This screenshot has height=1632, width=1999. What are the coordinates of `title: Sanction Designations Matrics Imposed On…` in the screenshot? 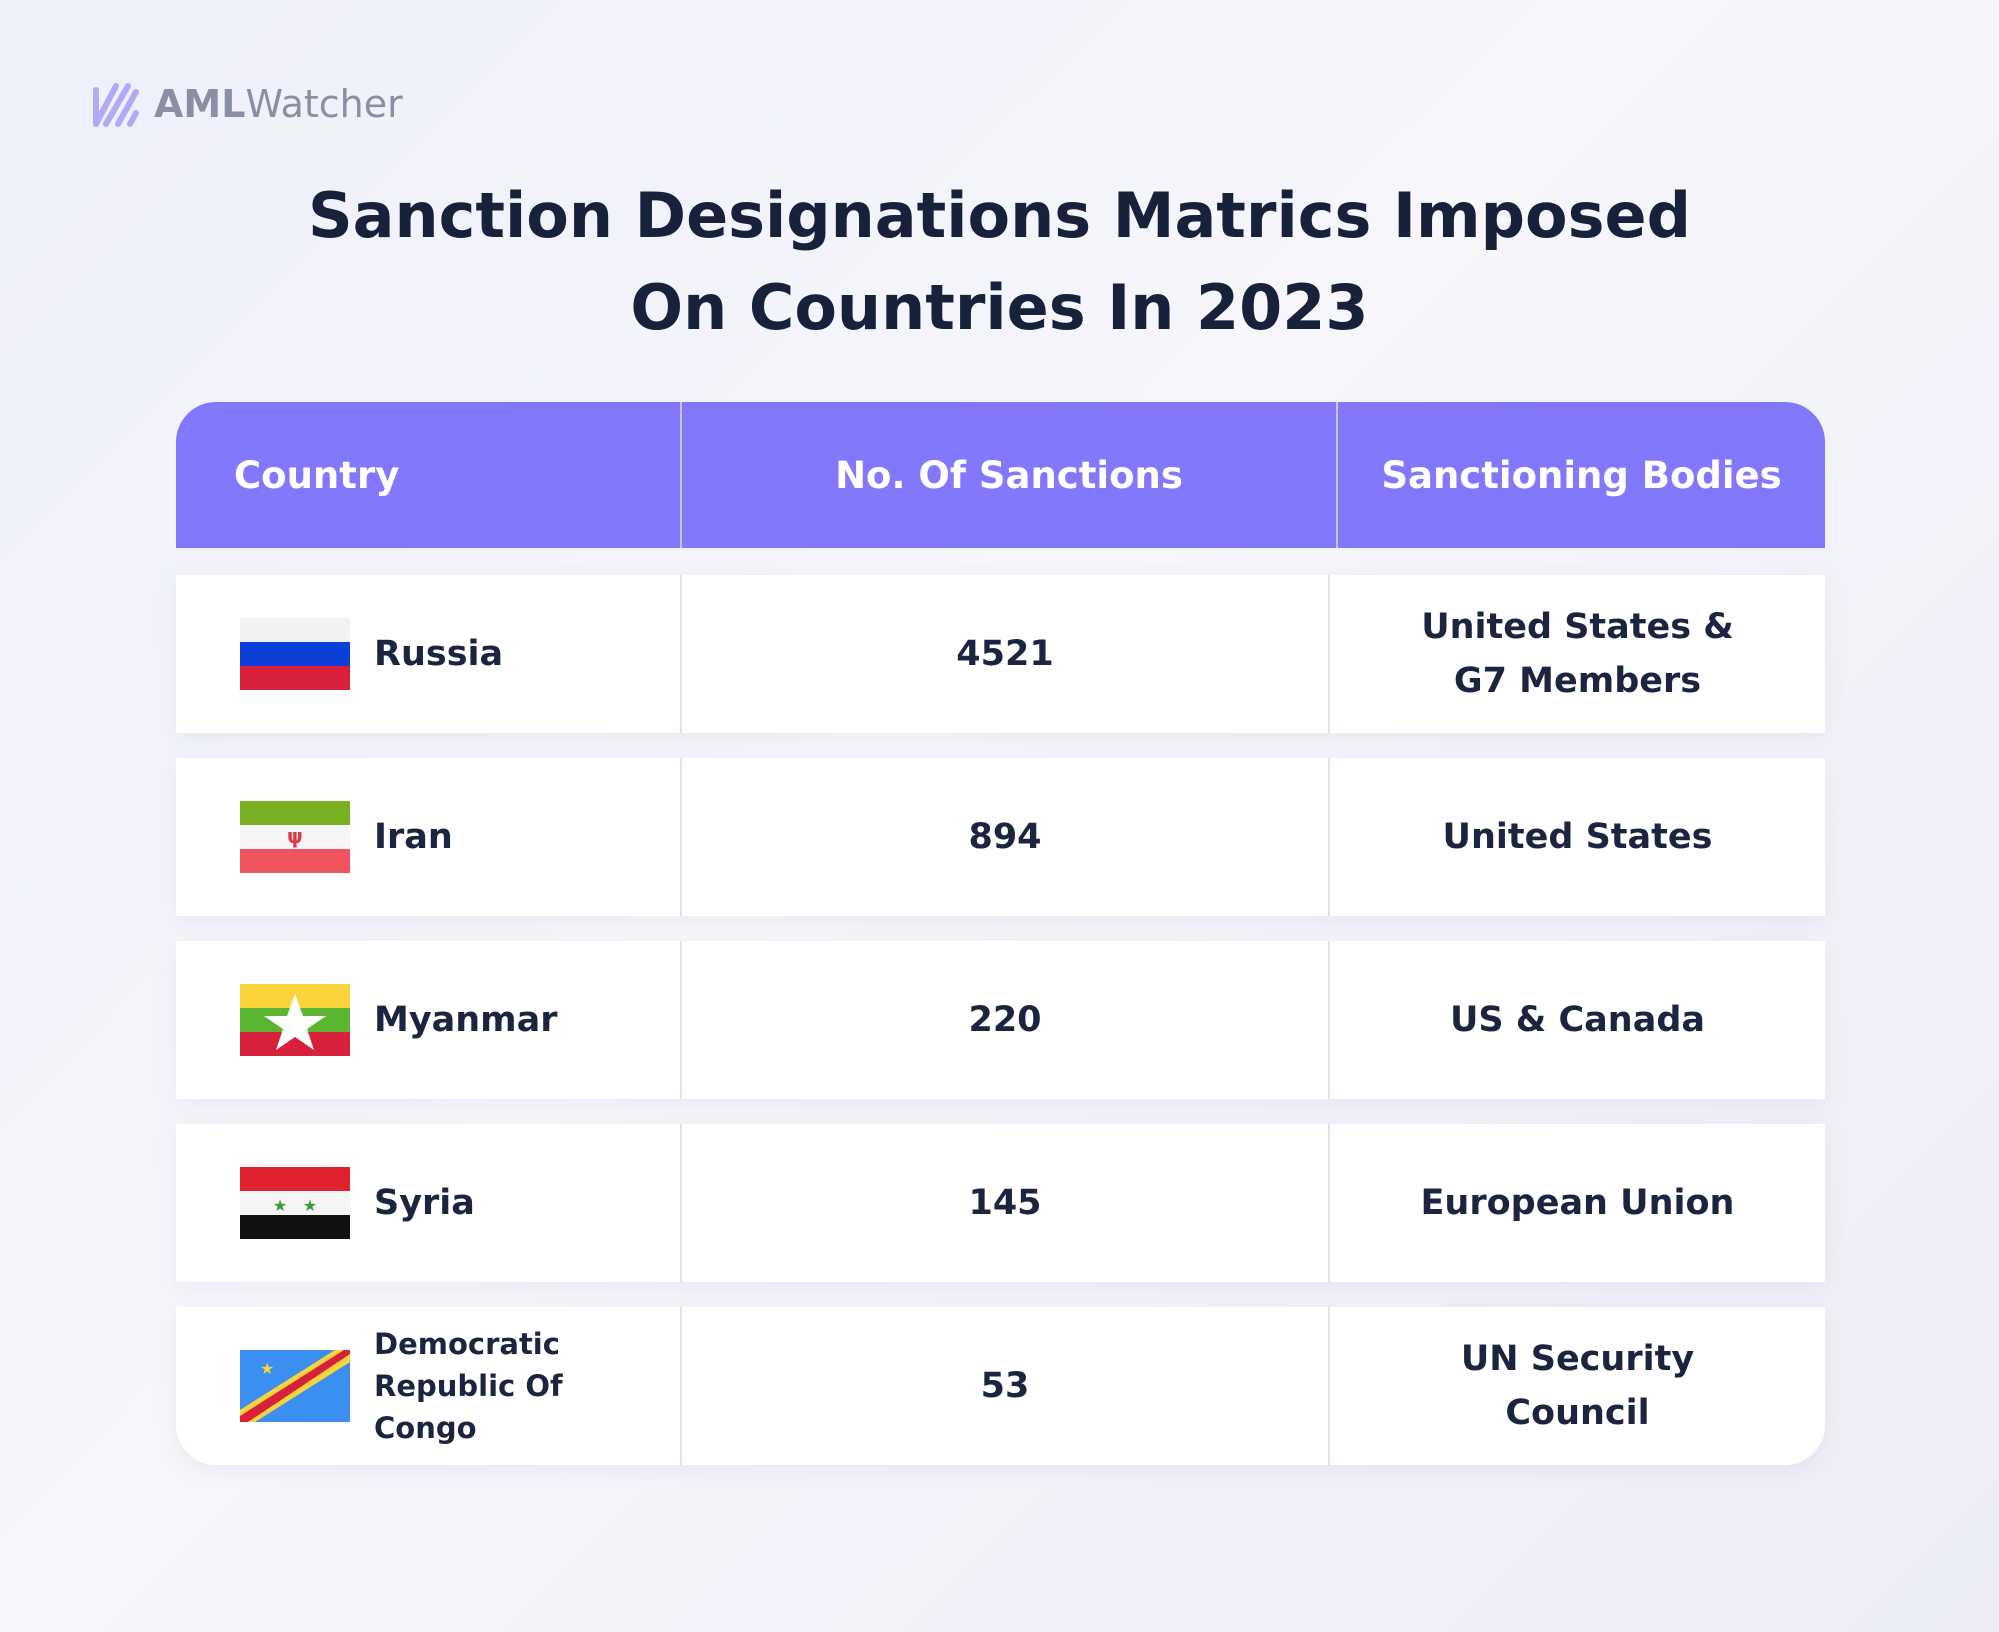 It's located at (999, 262).